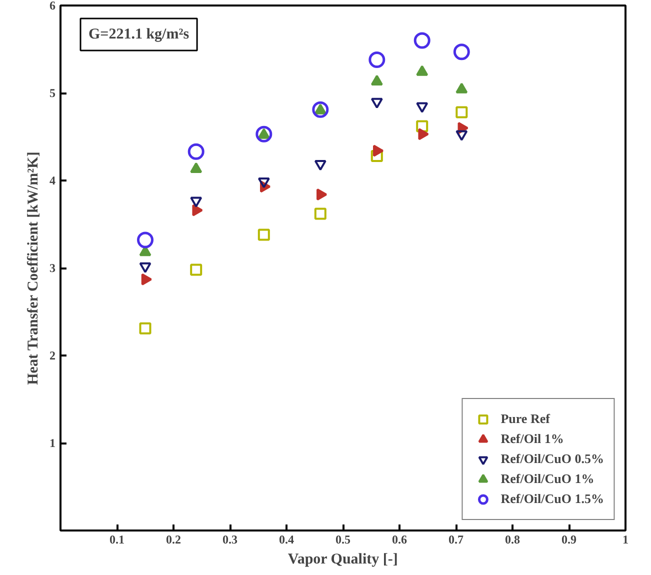  What do you see at coordinates (343, 560) in the screenshot?
I see `x-axis-title: Vapor Quality [-]` at bounding box center [343, 560].